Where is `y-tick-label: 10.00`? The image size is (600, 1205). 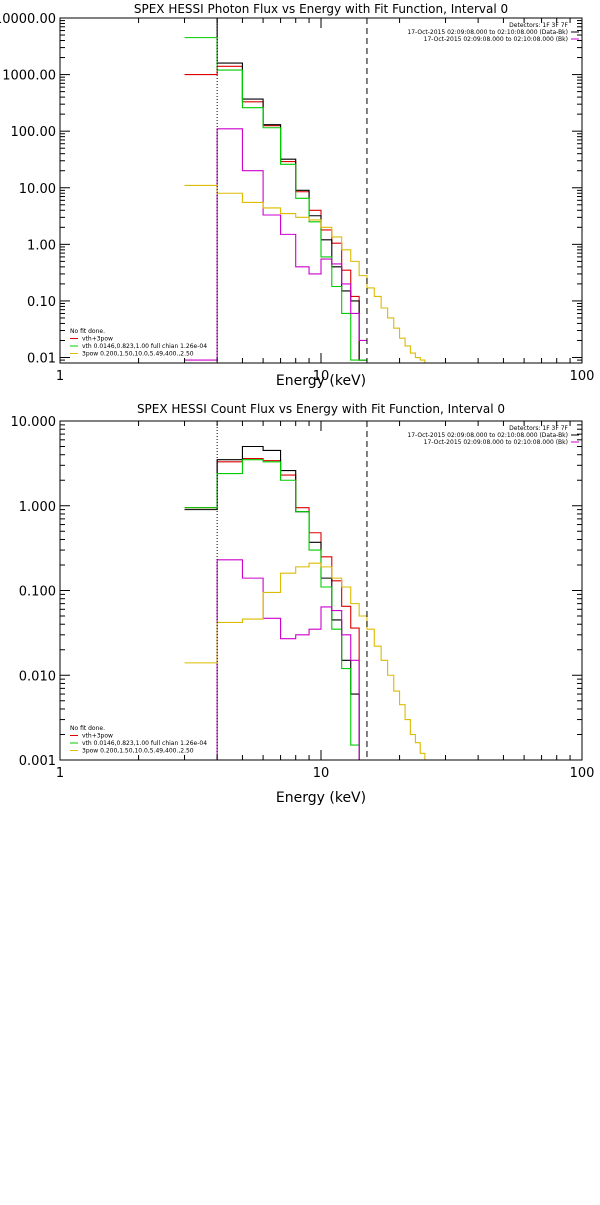 y-tick-label: 10.00 is located at coordinates (37, 189).